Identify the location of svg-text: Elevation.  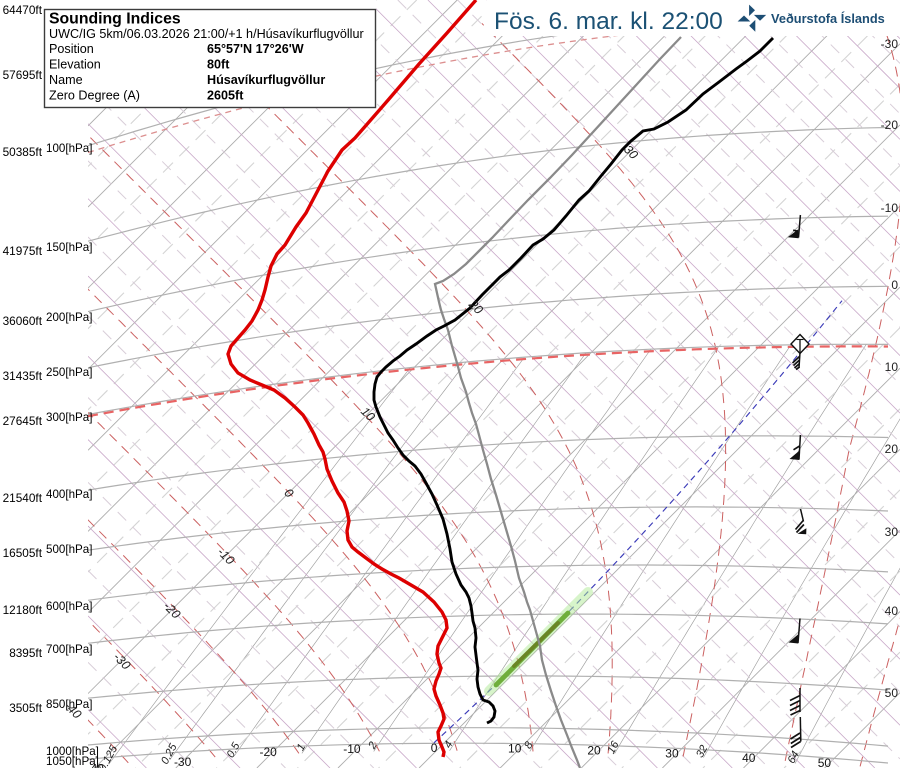
(75, 65).